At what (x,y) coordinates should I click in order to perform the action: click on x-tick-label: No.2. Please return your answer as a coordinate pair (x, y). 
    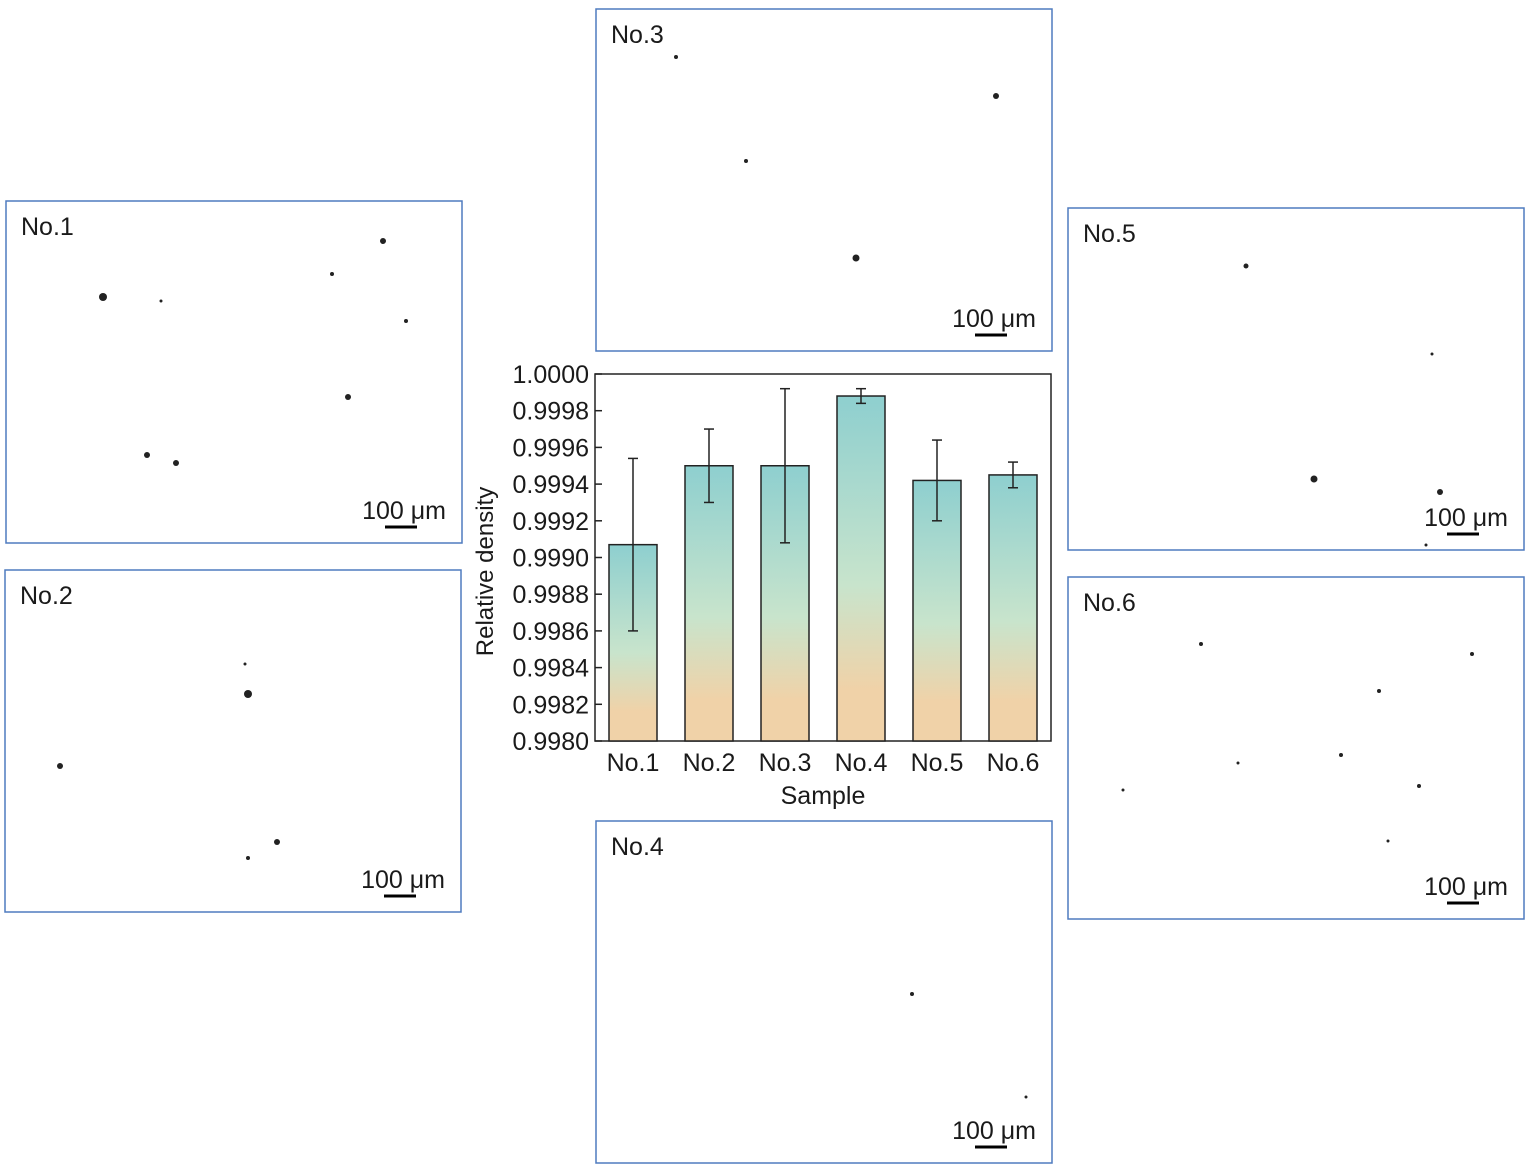
    Looking at the image, I should click on (709, 763).